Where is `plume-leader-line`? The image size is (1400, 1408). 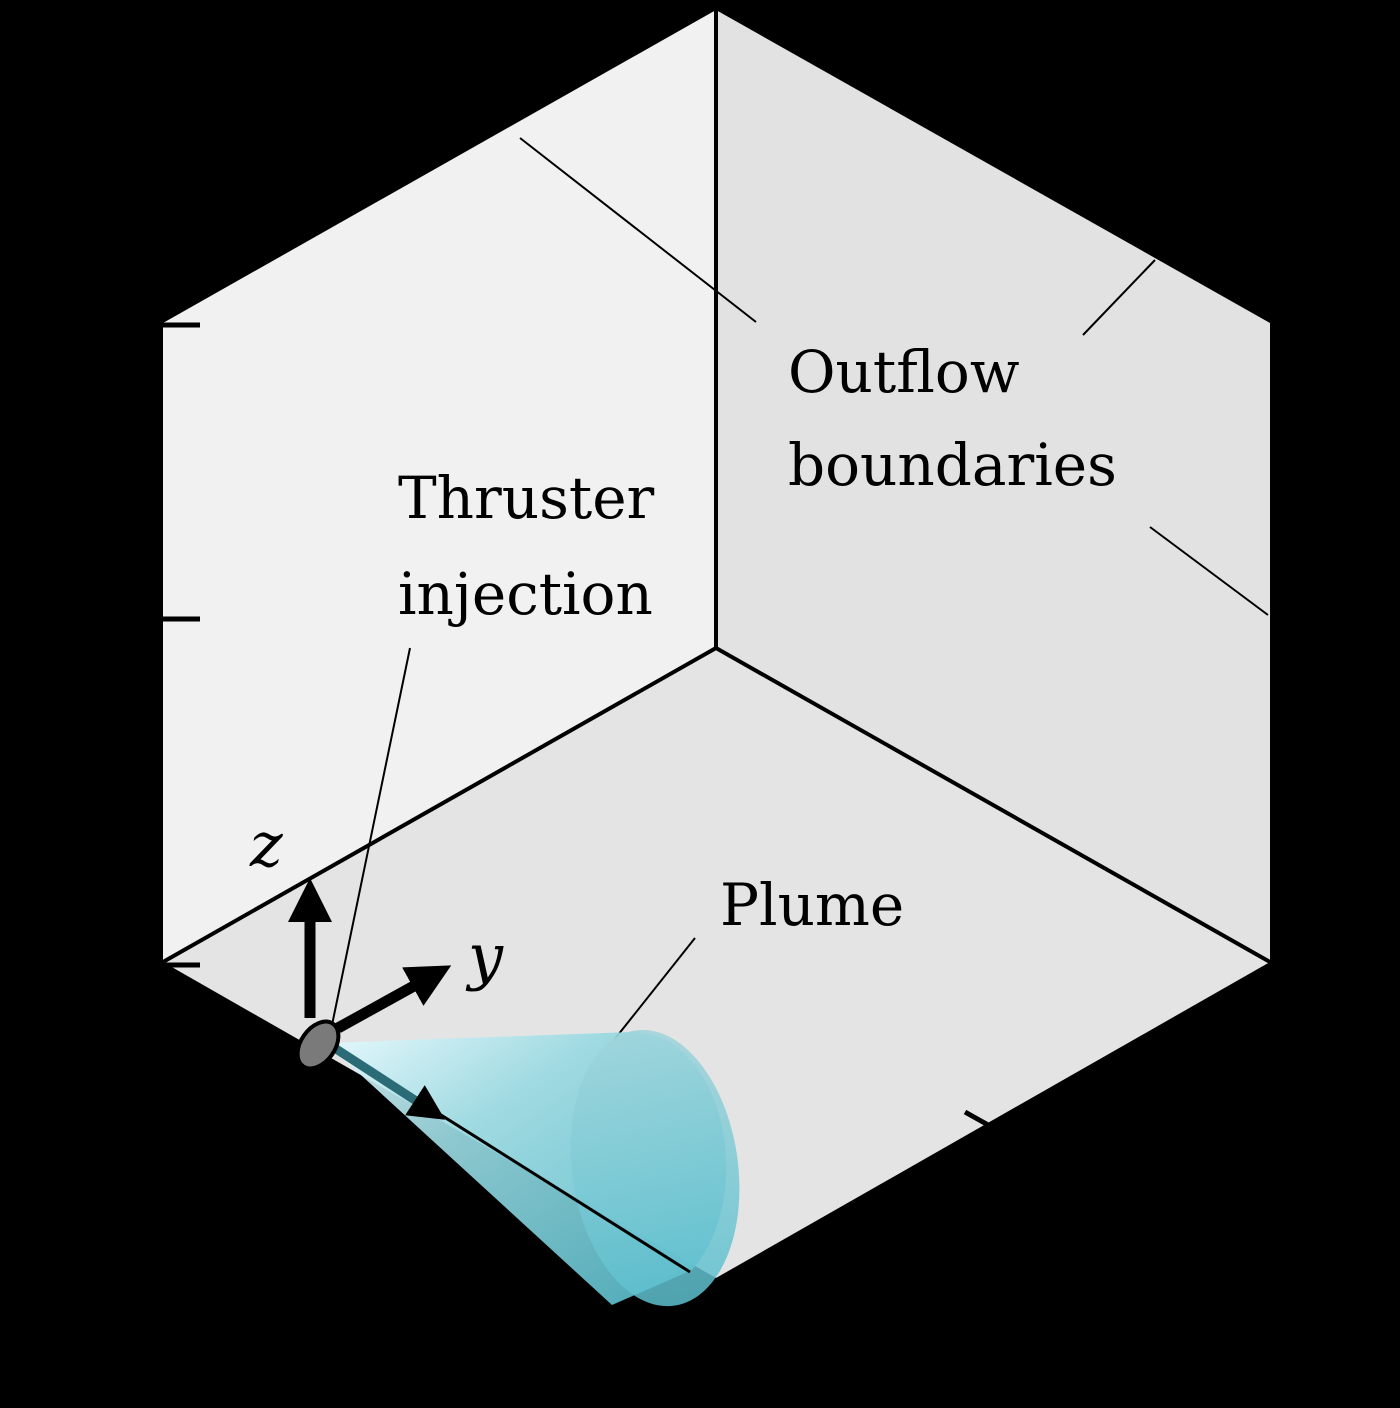 plume-leader-line is located at coordinates (654, 989).